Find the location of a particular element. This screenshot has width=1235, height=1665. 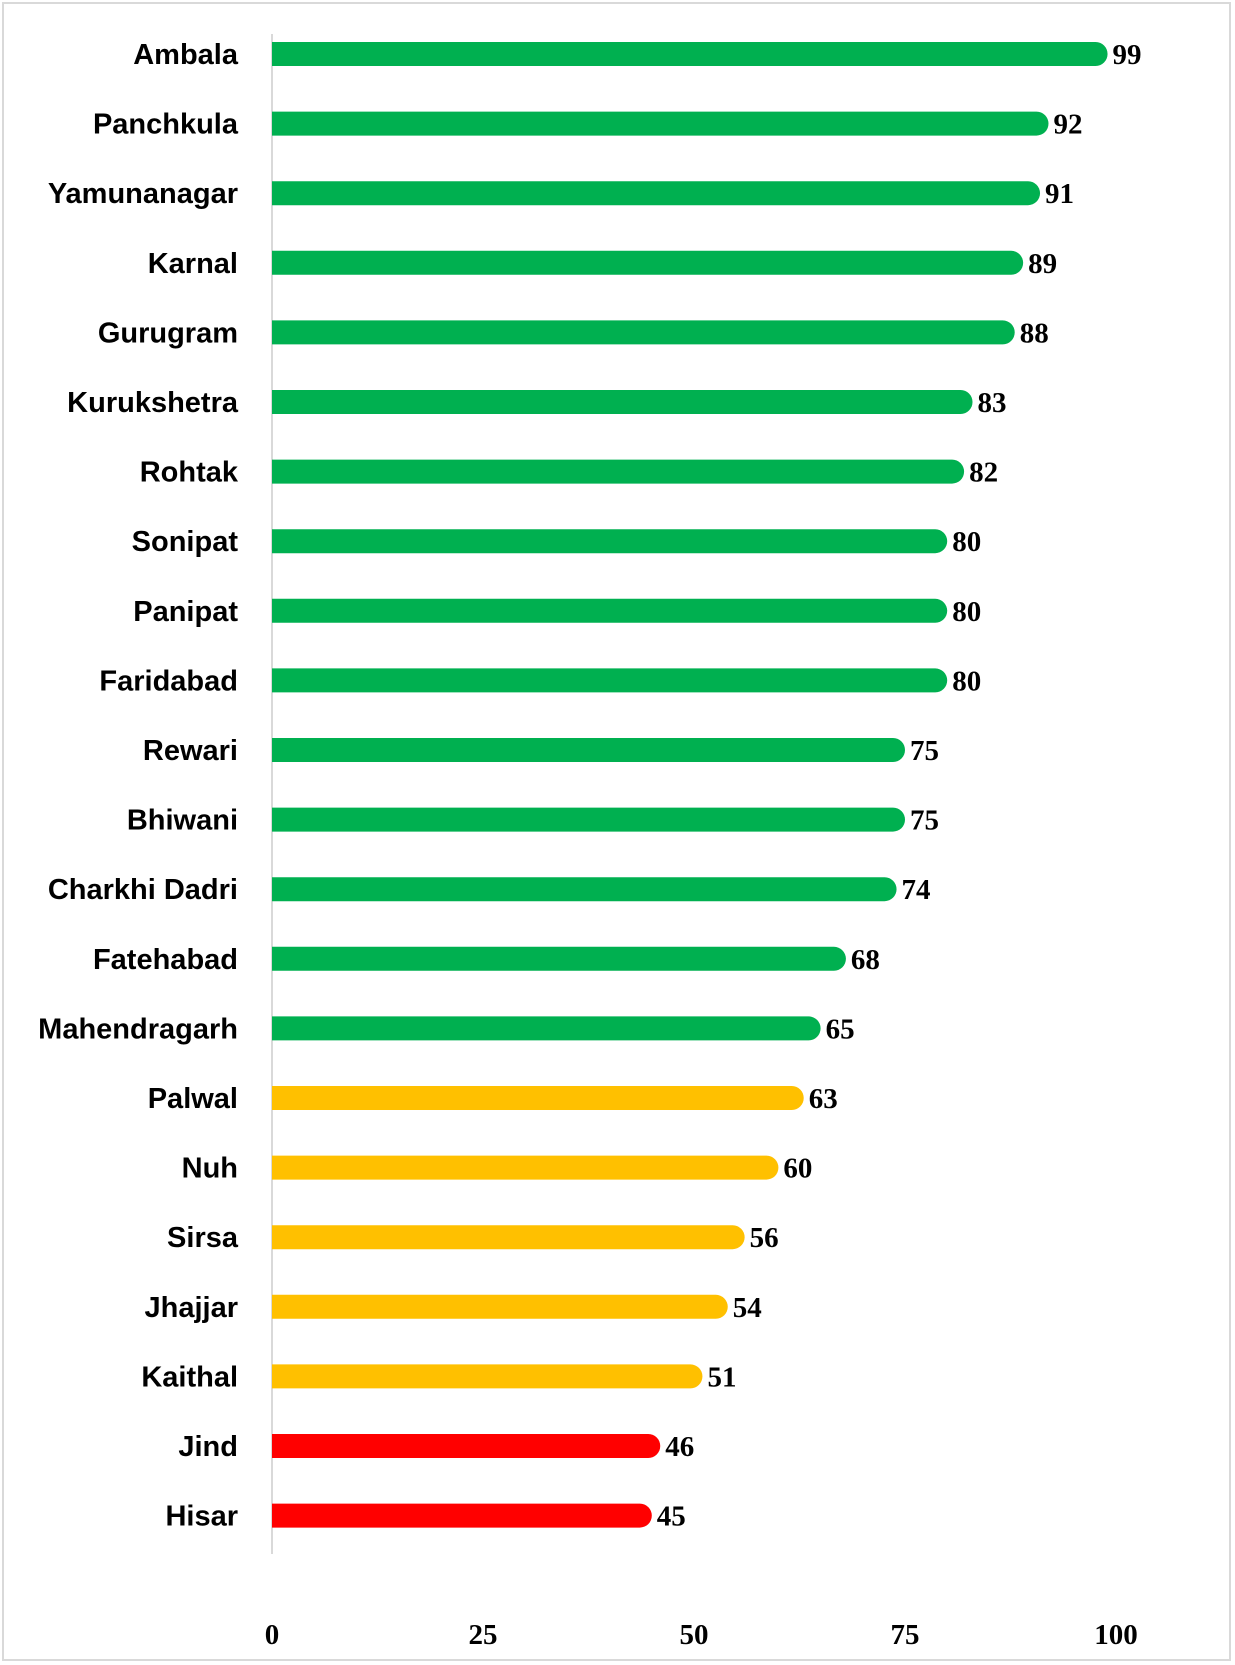

x-tick-label: 25 is located at coordinates (483, 1635).